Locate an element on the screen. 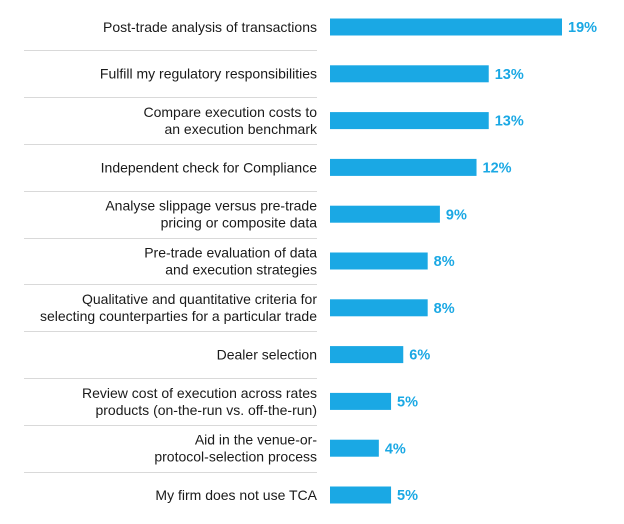  value-label: 19% is located at coordinates (582, 28).